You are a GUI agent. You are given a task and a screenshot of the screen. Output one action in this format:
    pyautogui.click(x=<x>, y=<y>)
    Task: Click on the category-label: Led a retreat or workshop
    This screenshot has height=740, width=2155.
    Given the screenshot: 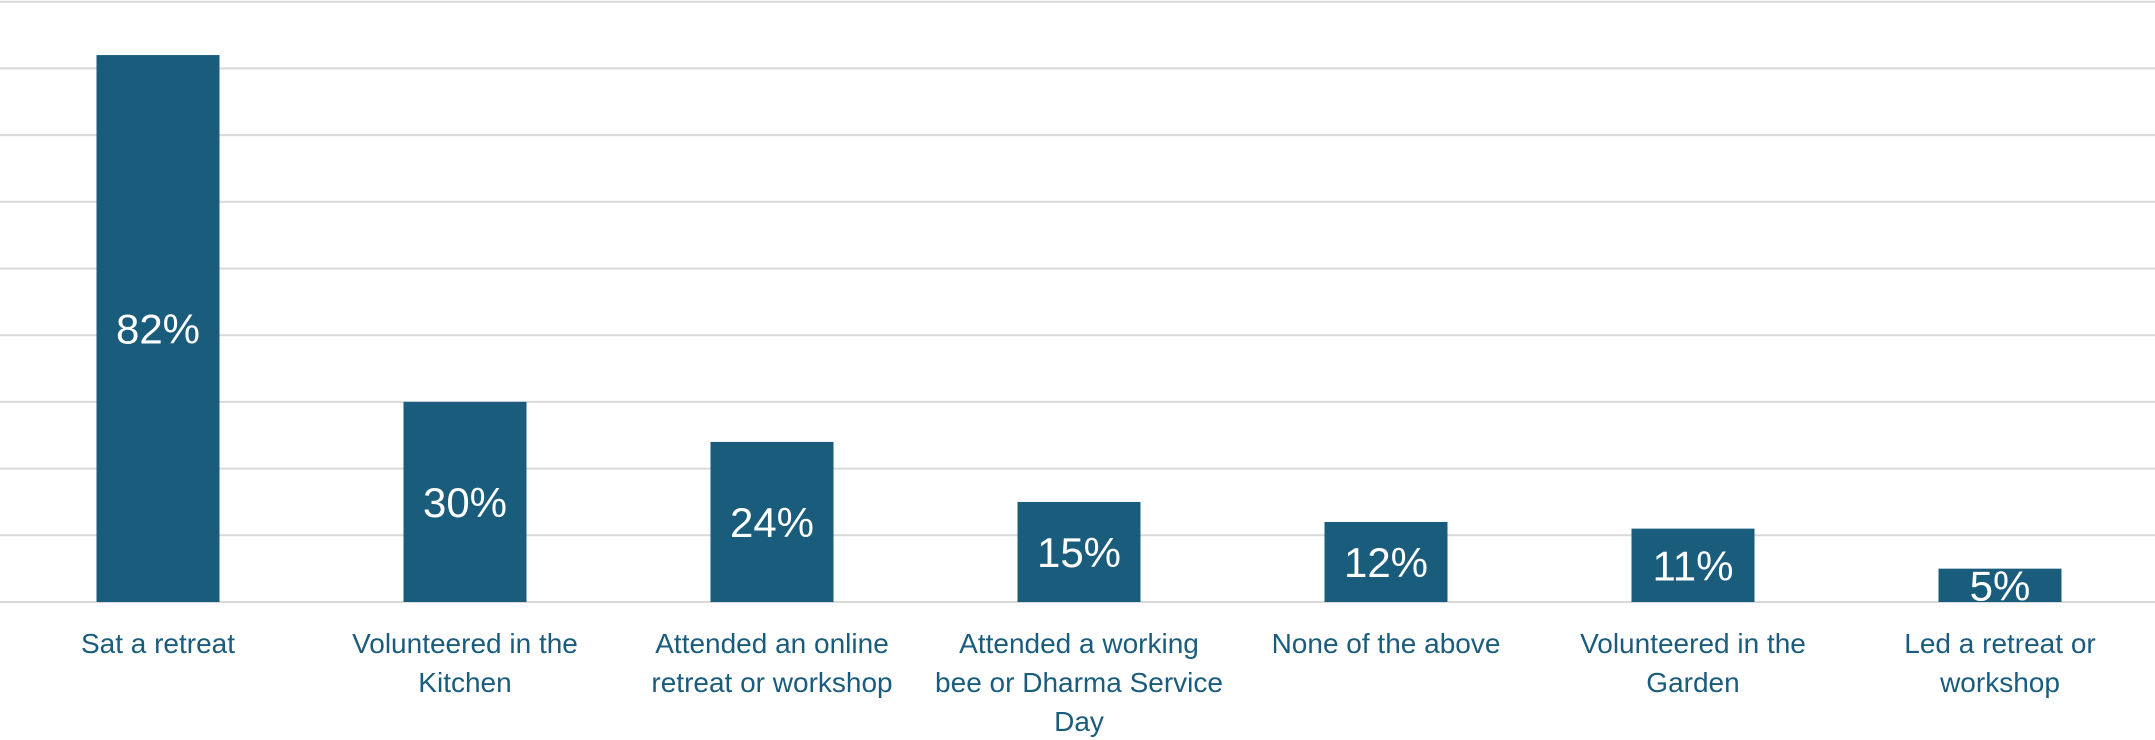 What is the action you would take?
    pyautogui.click(x=1999, y=663)
    